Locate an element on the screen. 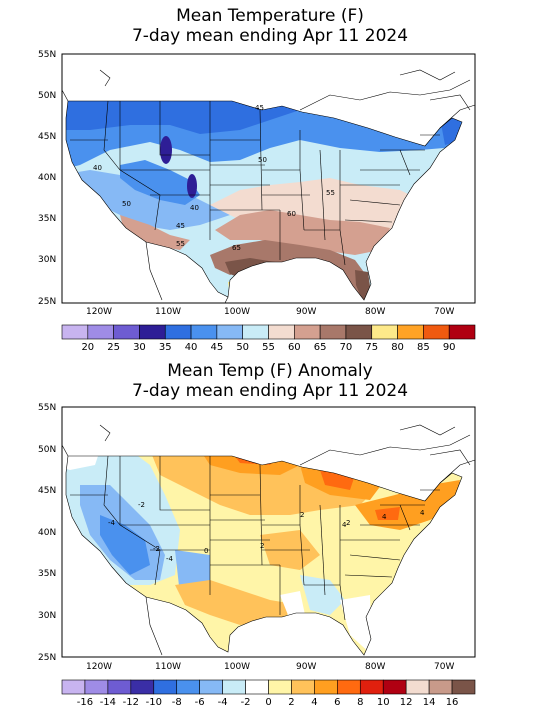 The height and width of the screenshot is (709, 540). colorbar-label: 14 is located at coordinates (429, 702).